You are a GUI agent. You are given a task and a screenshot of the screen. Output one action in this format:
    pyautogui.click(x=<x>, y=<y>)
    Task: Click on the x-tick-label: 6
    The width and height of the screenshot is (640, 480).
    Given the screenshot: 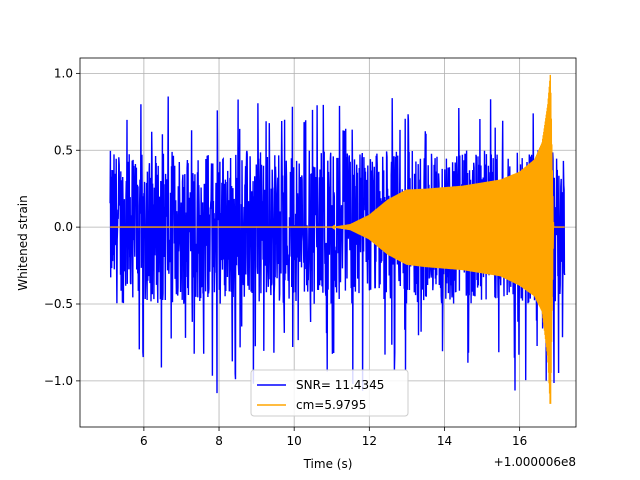 What is the action you would take?
    pyautogui.click(x=144, y=441)
    